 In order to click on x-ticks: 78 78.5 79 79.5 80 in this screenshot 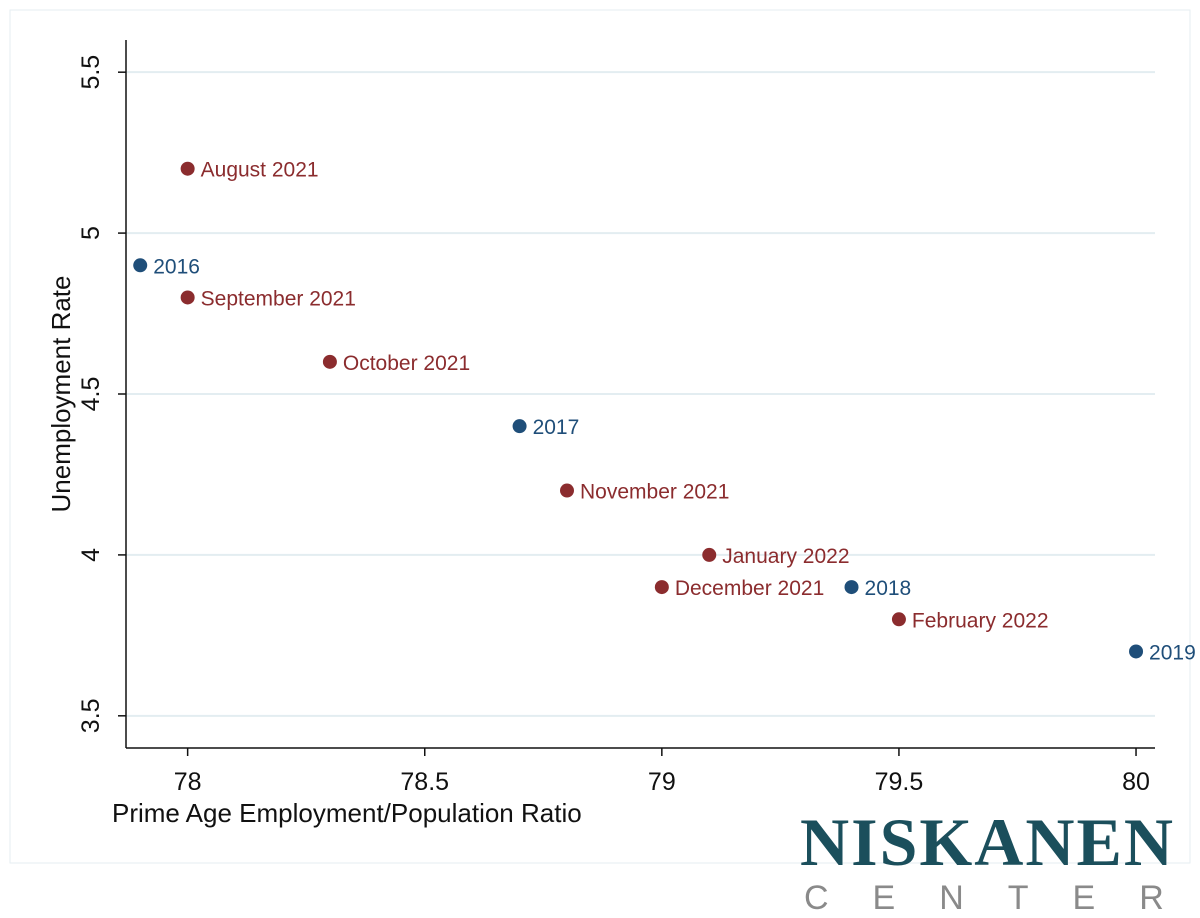, I will do `click(662, 772)`.